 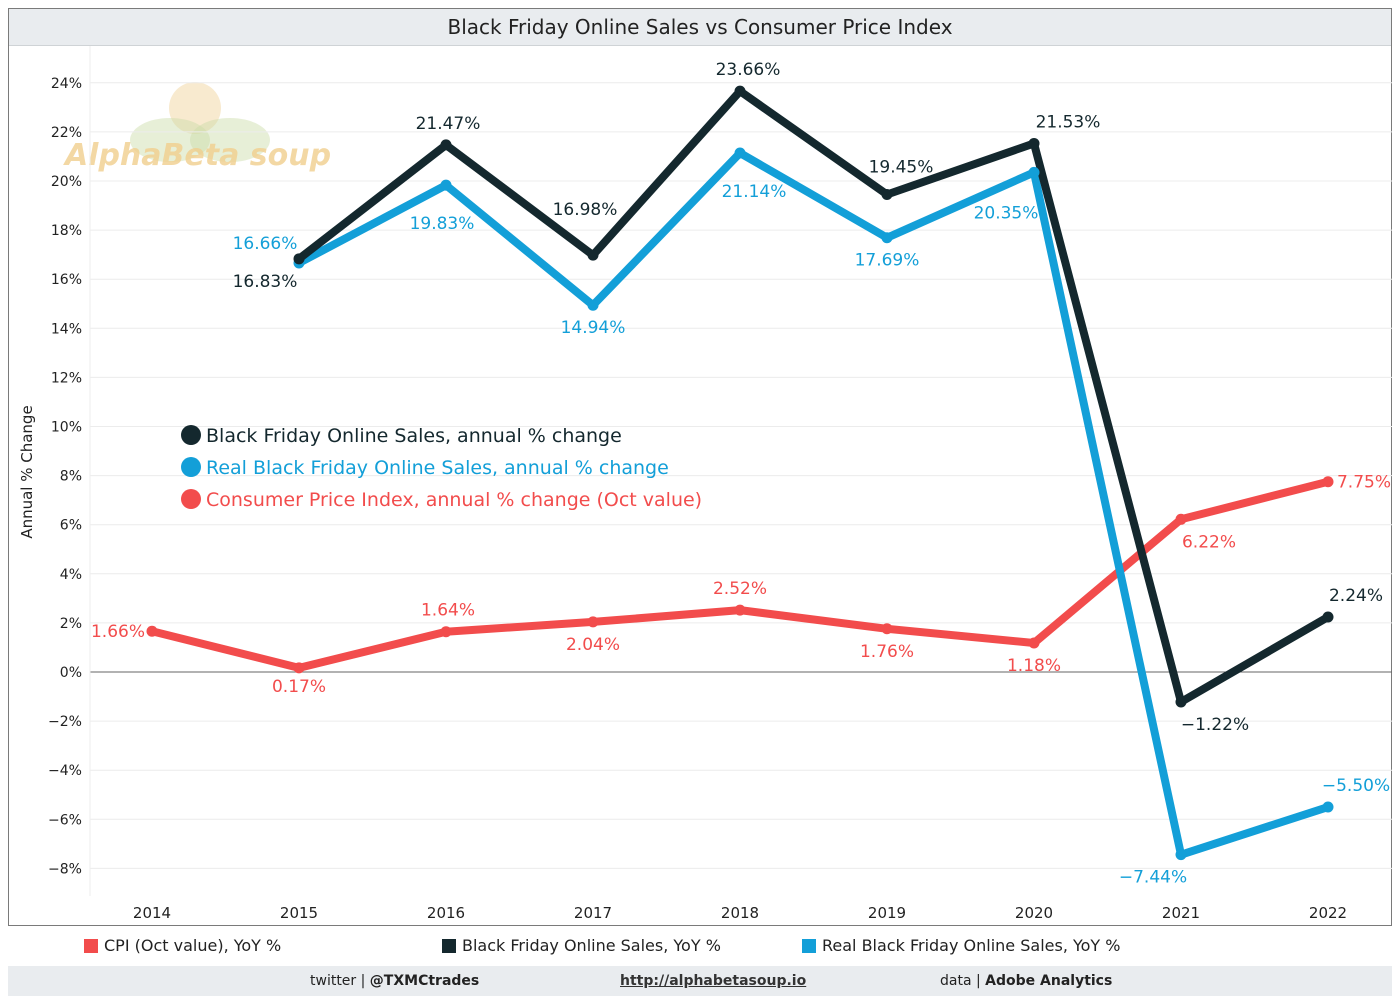 I want to click on y-tick-label: −8%, so click(x=65, y=869).